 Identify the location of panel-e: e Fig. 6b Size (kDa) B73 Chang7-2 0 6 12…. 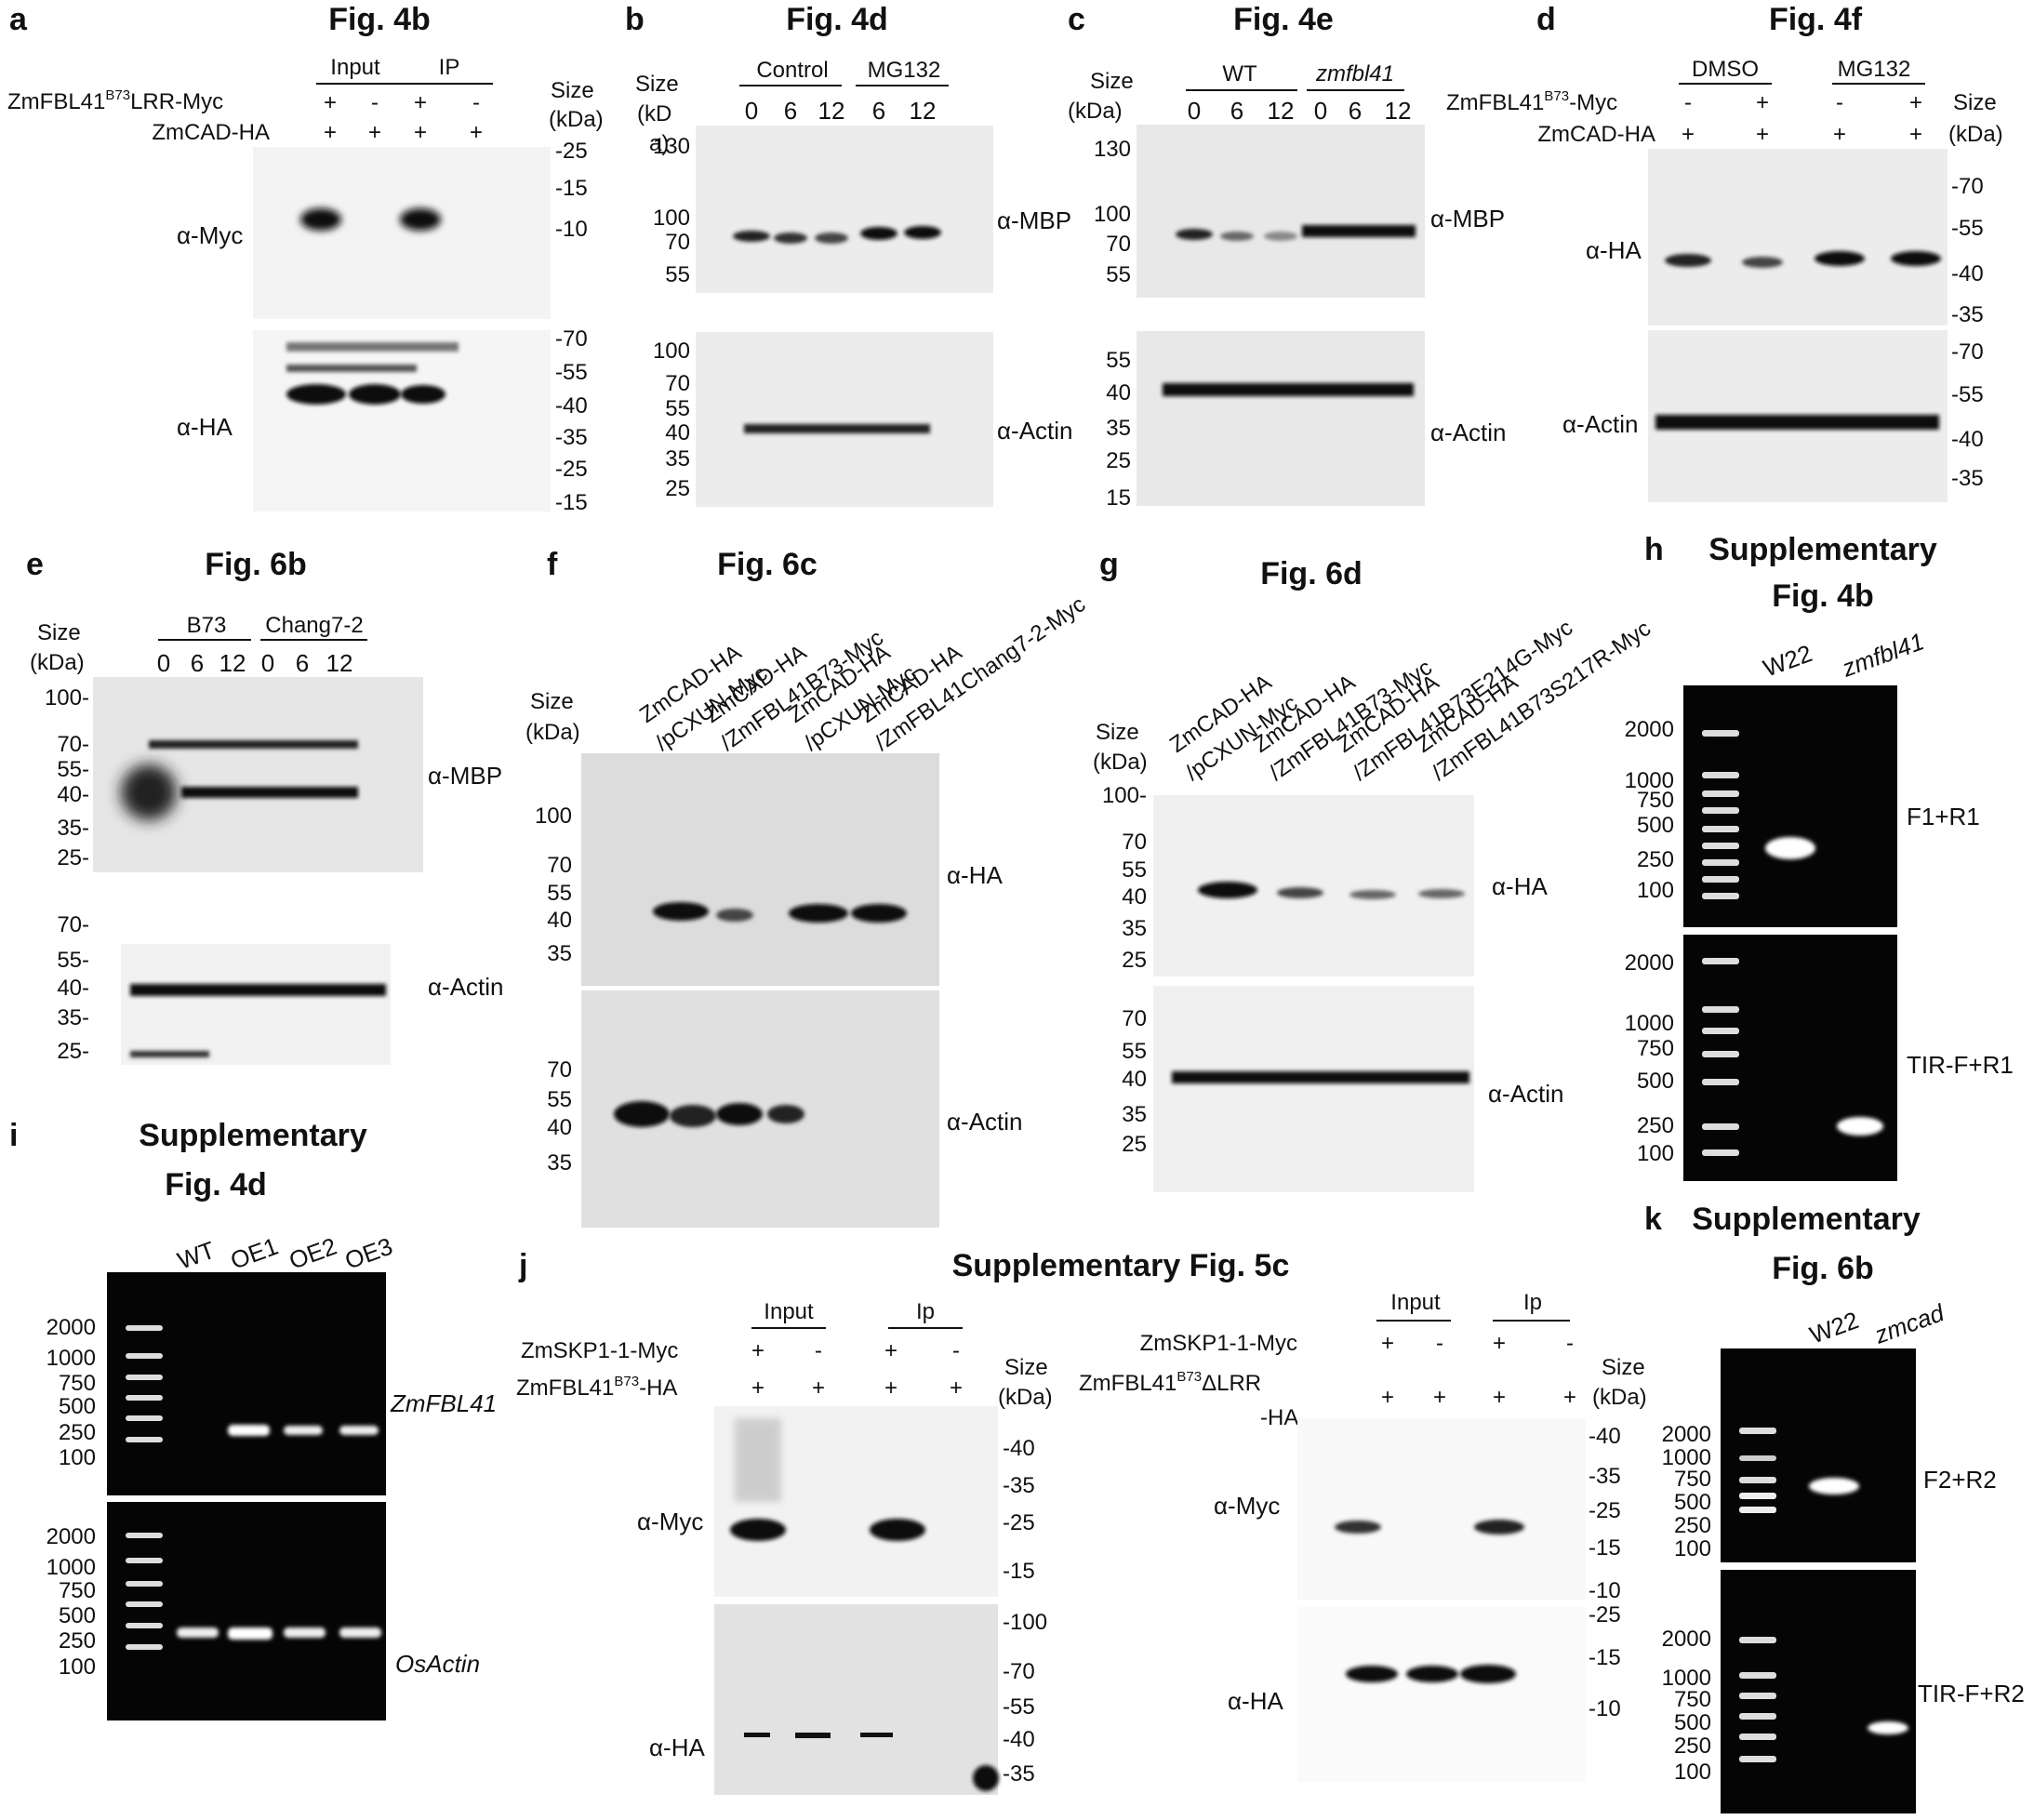
(265, 806).